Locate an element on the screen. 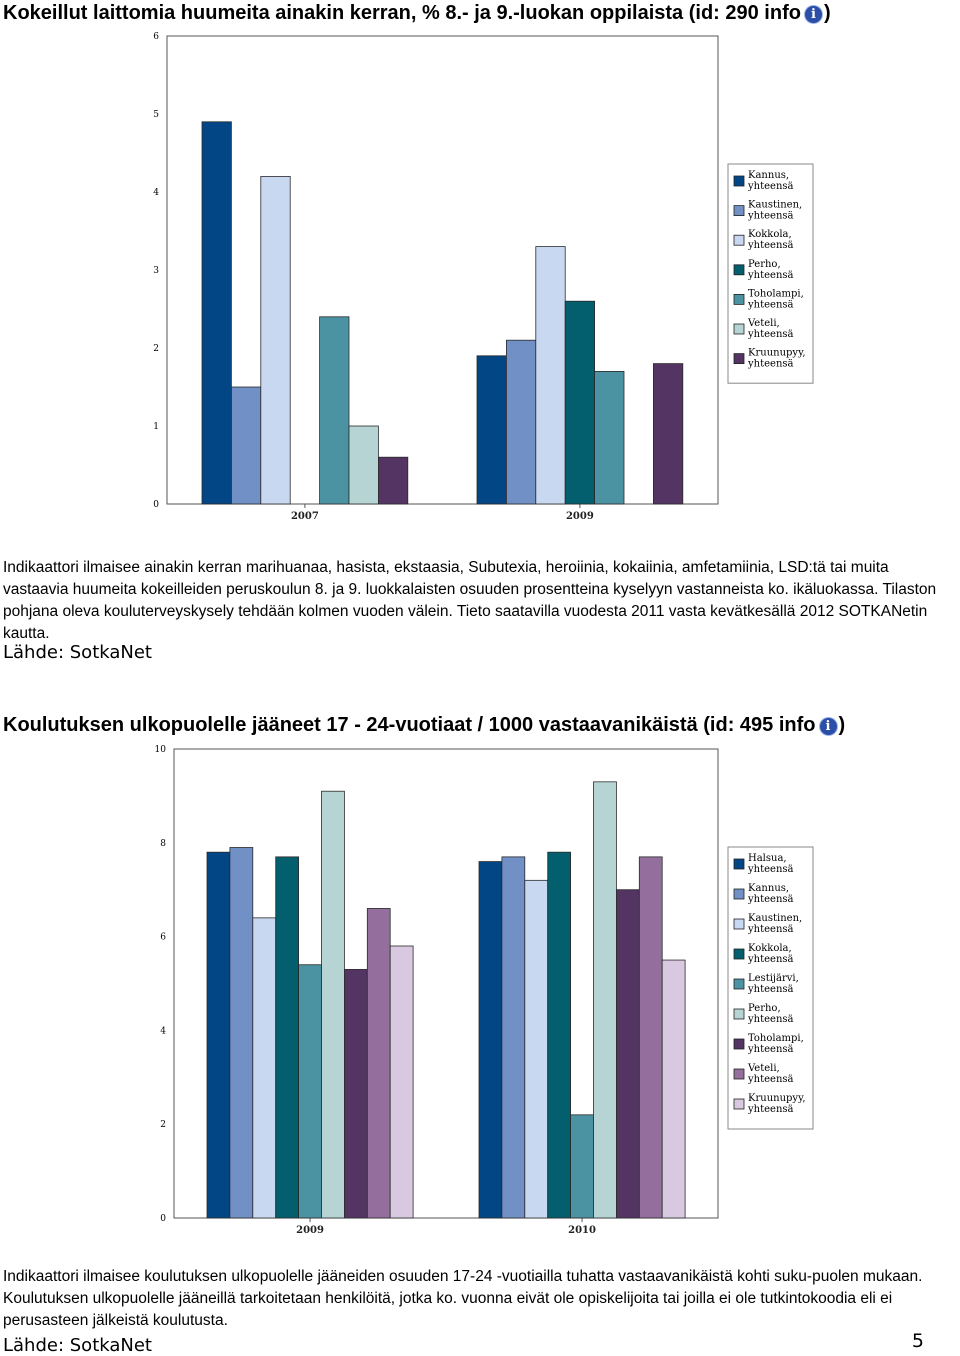 The height and width of the screenshot is (1356, 960). chart1-source: Lähde: SotkaNet is located at coordinates (77, 652).